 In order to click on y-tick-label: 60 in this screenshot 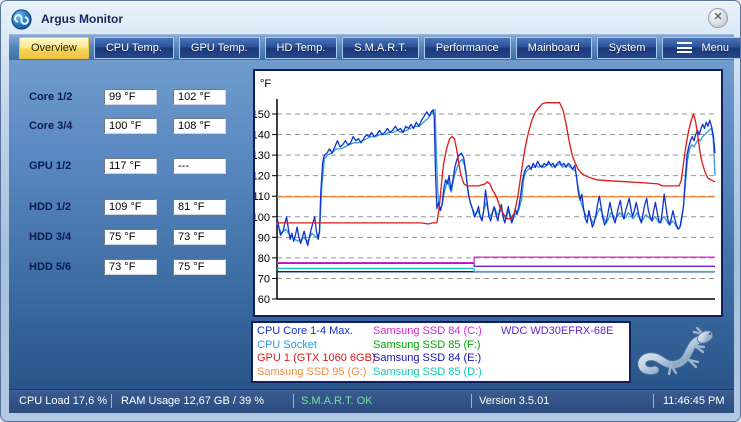, I will do `click(264, 300)`.